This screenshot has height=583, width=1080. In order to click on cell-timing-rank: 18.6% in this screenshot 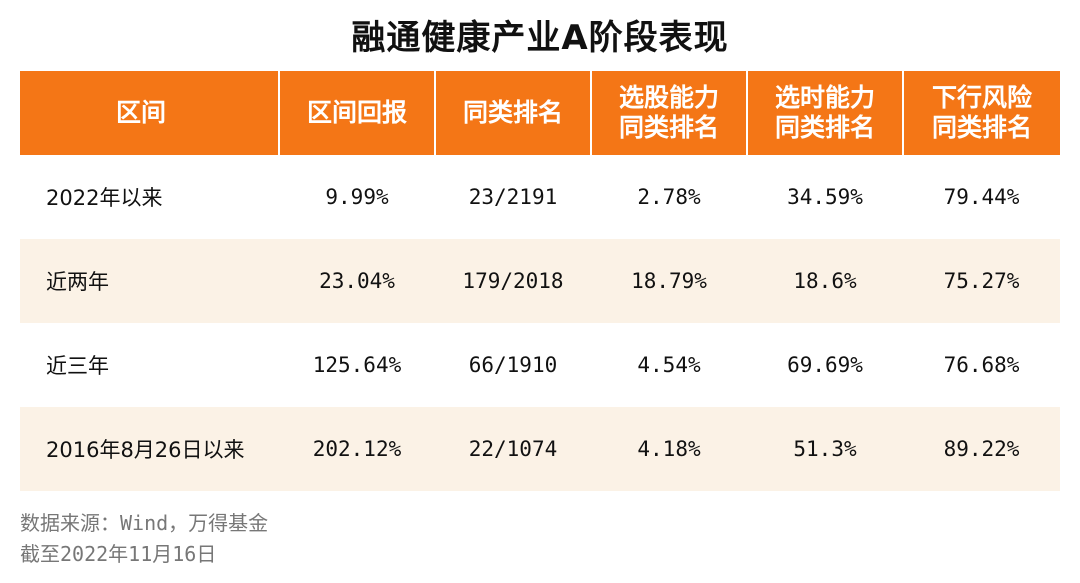, I will do `click(825, 281)`.